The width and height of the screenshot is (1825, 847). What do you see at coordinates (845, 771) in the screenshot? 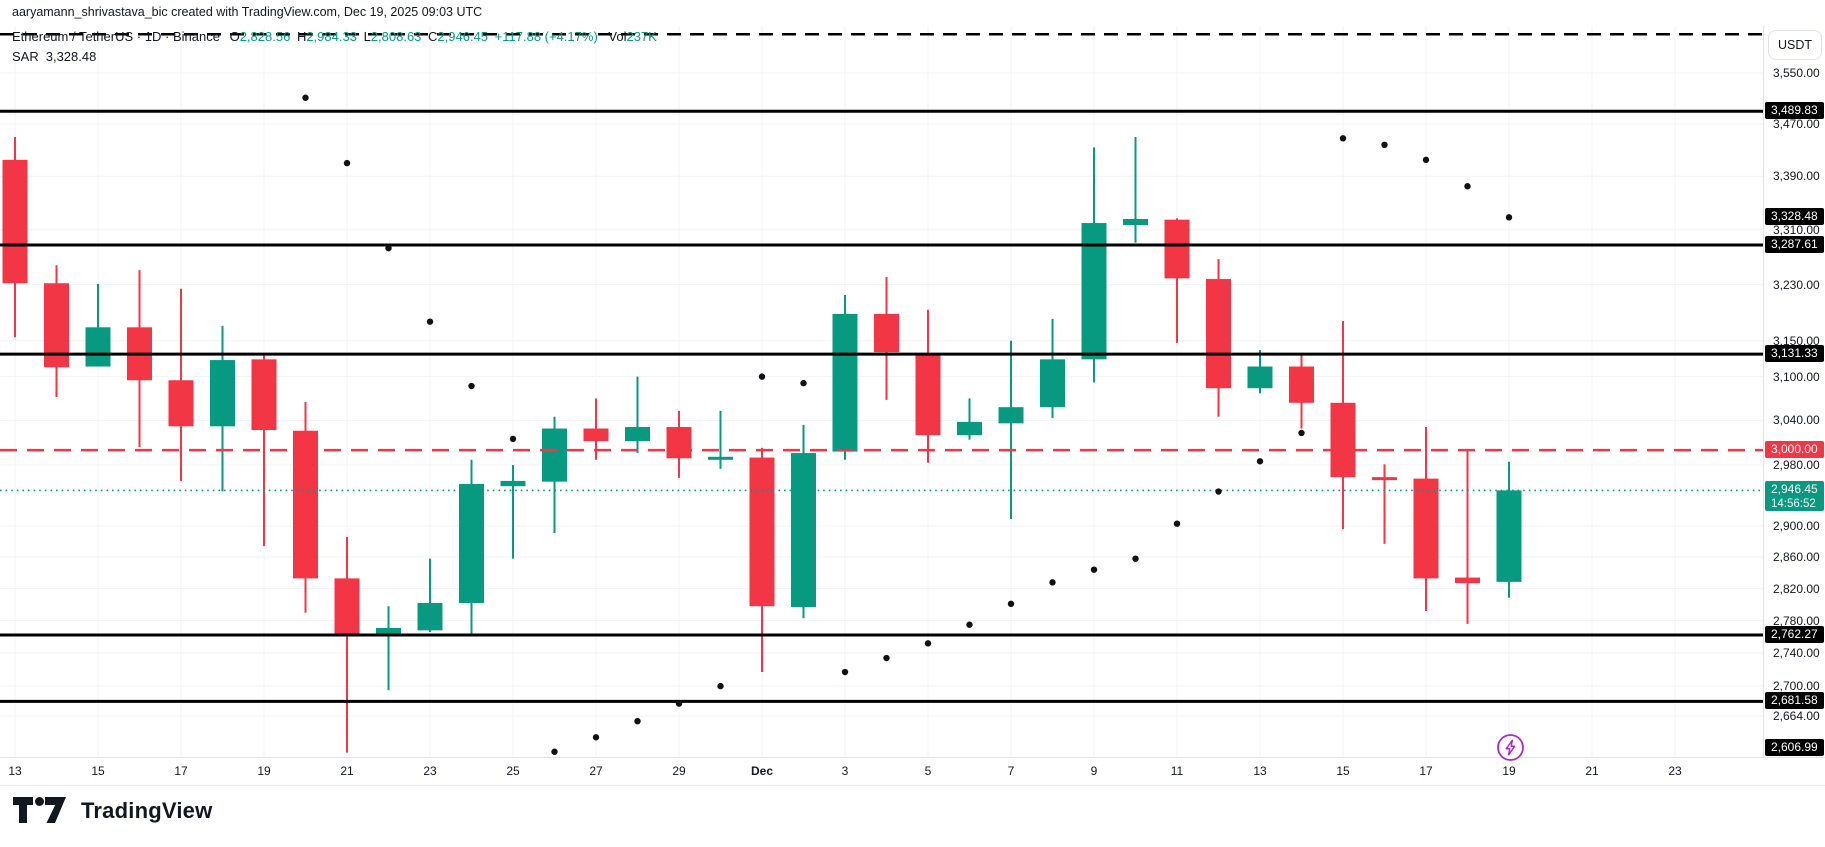
I see `x-axis-label: 3` at bounding box center [845, 771].